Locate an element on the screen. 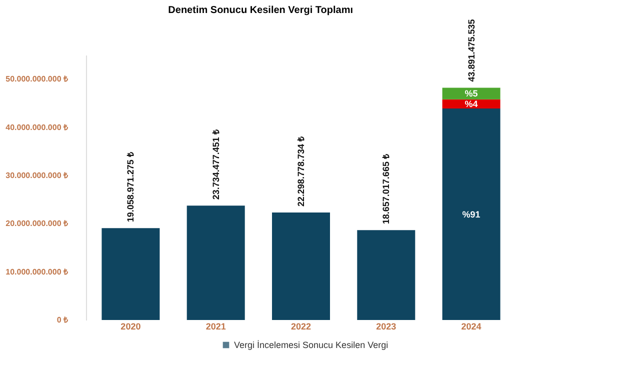  data-label: 19.058.971.275 ₺ is located at coordinates (131, 186).